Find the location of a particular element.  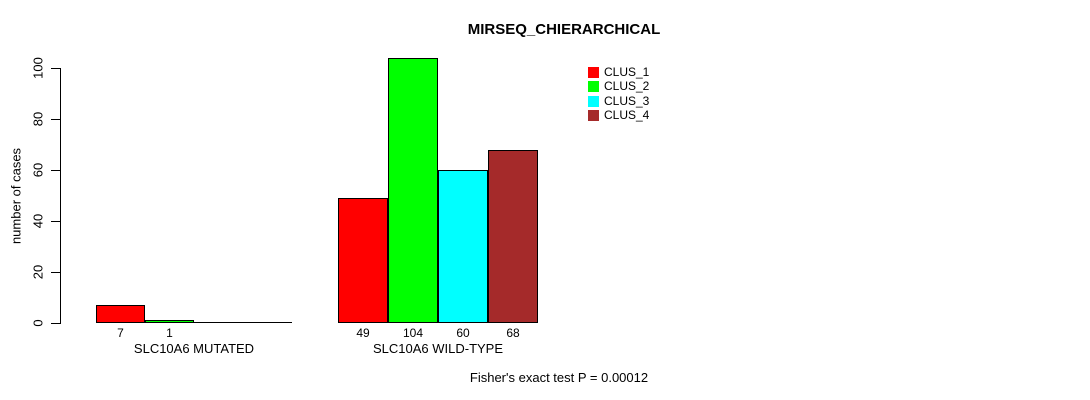

y-tick-label: 0 is located at coordinates (38, 323).